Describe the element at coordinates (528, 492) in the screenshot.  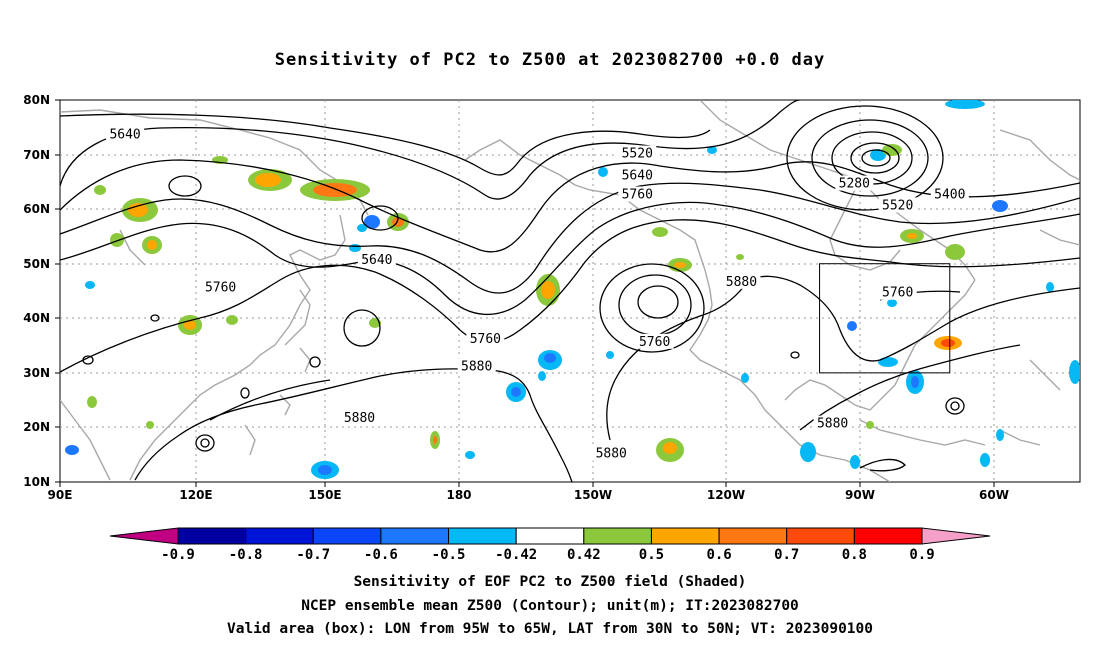
I see `longitude-axis: 90E 120E 150E 180 150W 120W 90W 60W` at that location.